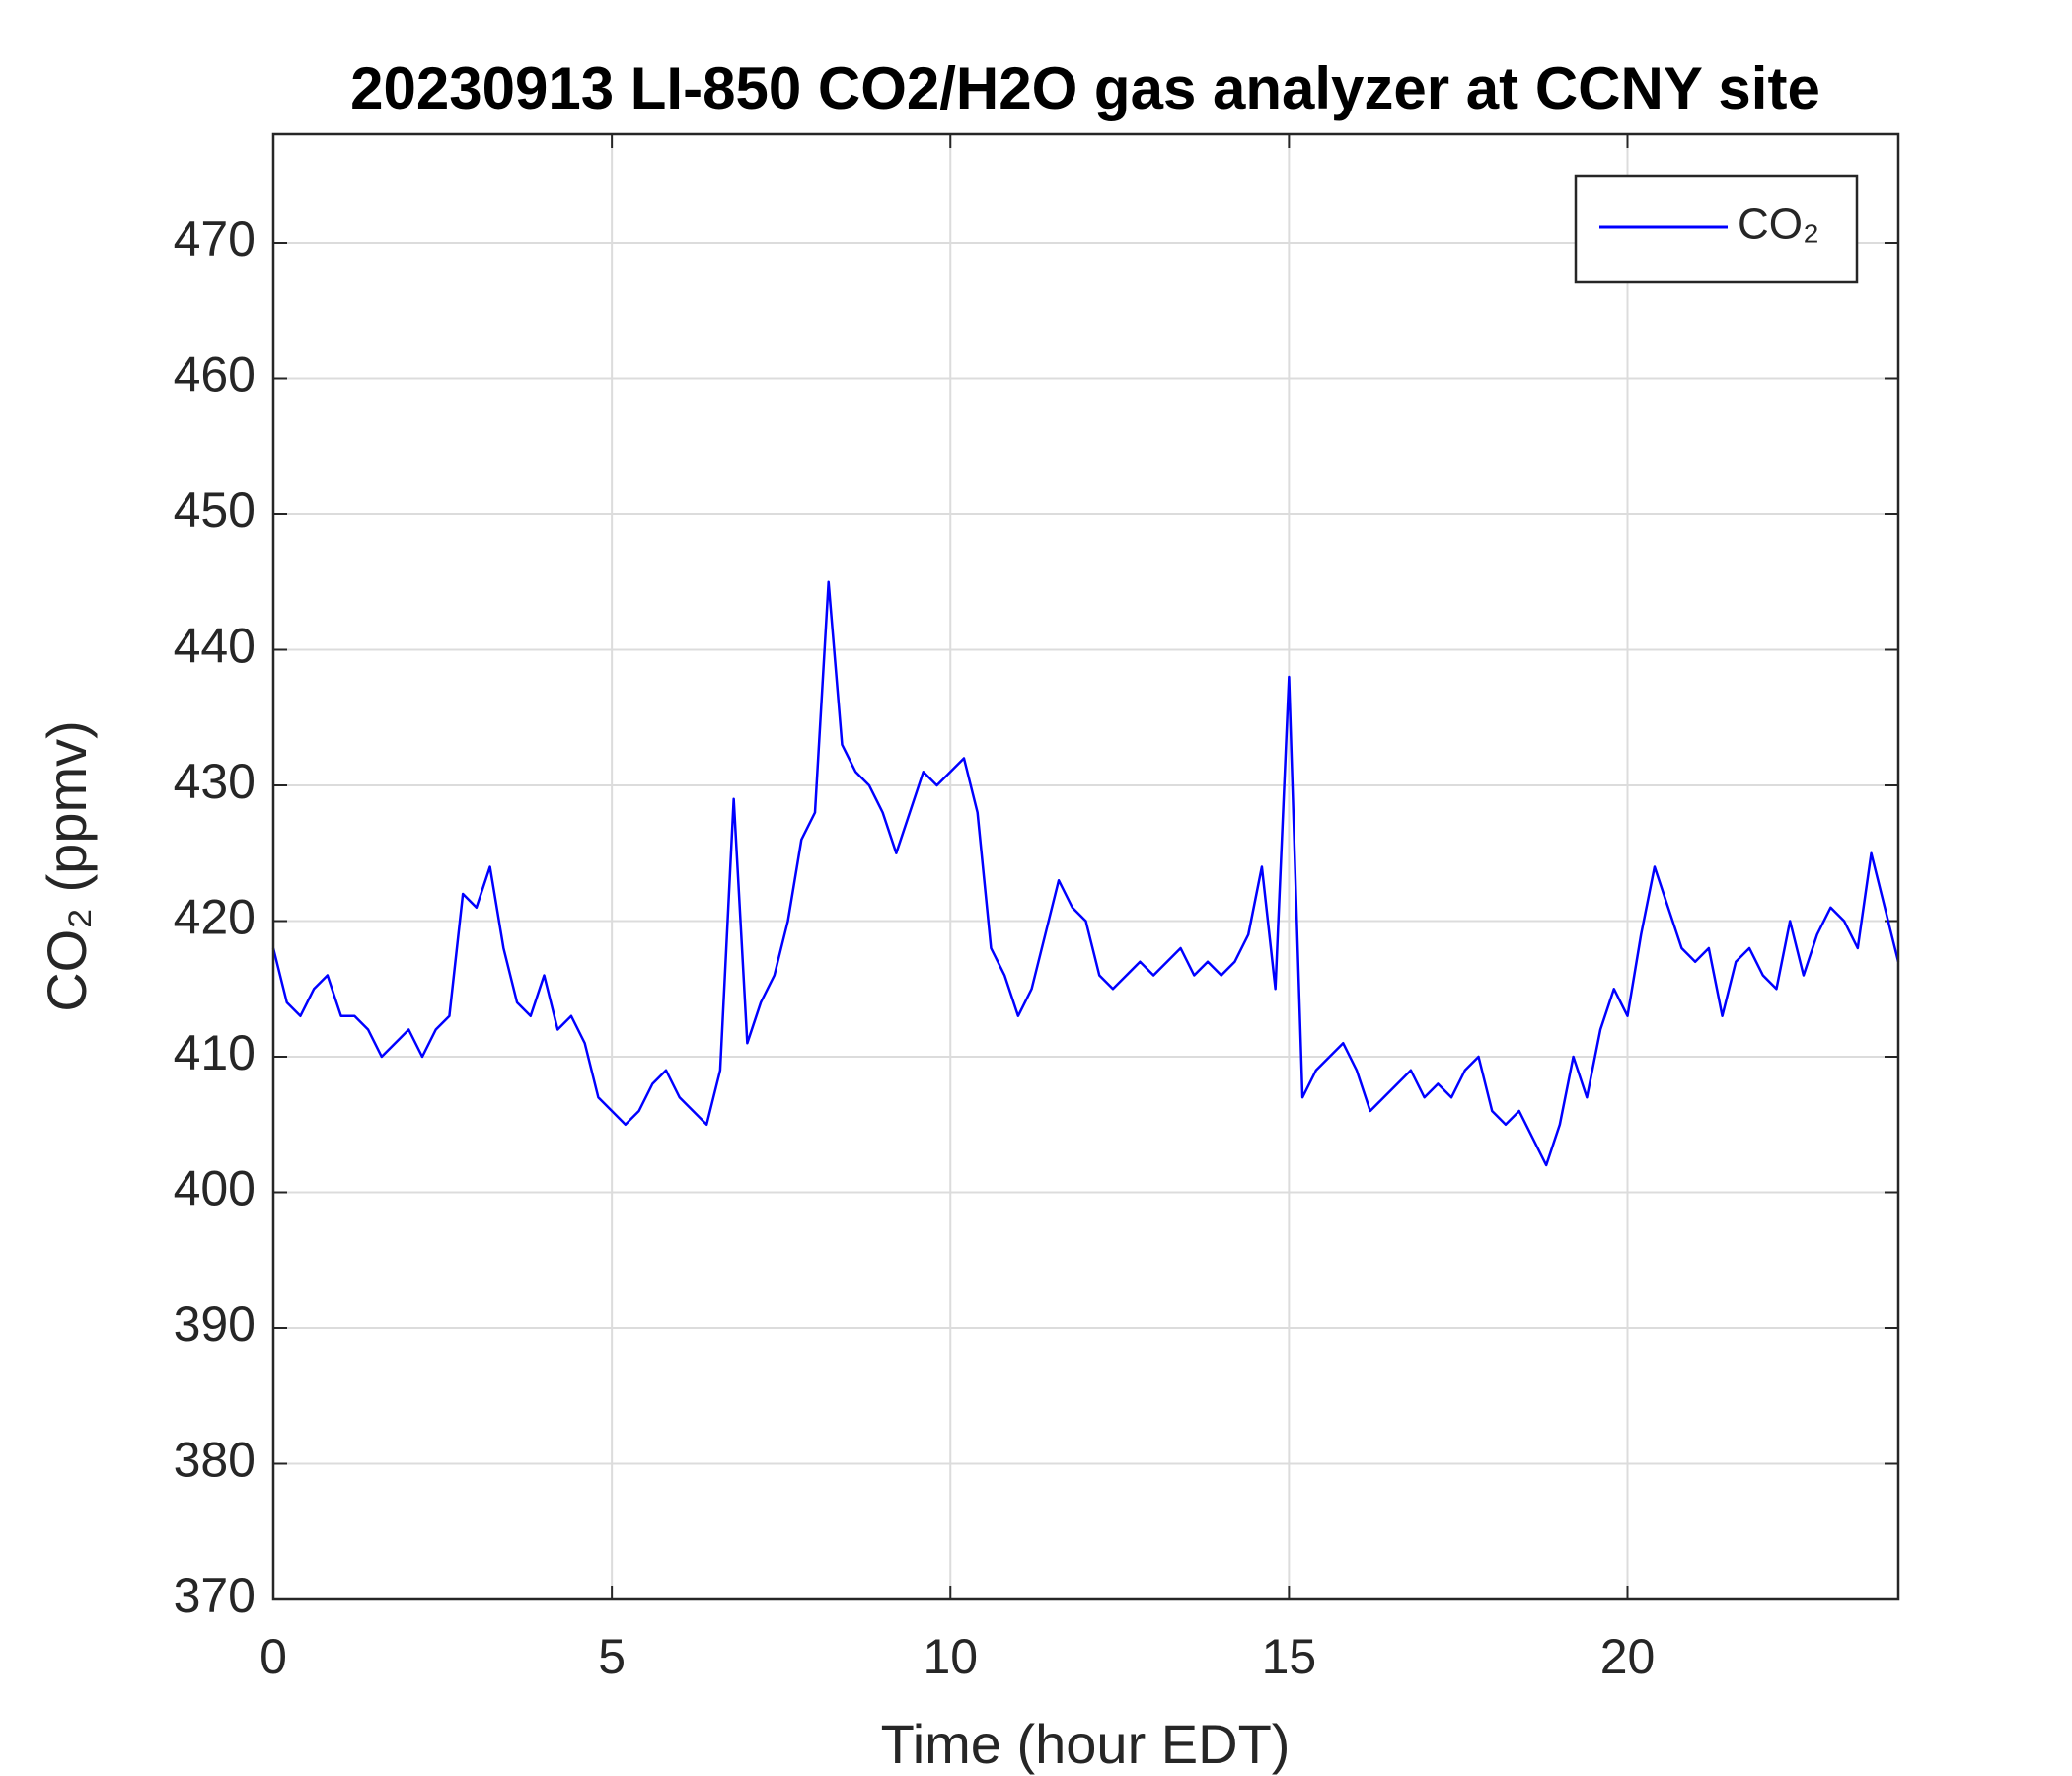 This screenshot has width=2072, height=1776. Describe the element at coordinates (215, 1053) in the screenshot. I see `y-tick-label: 410` at that location.